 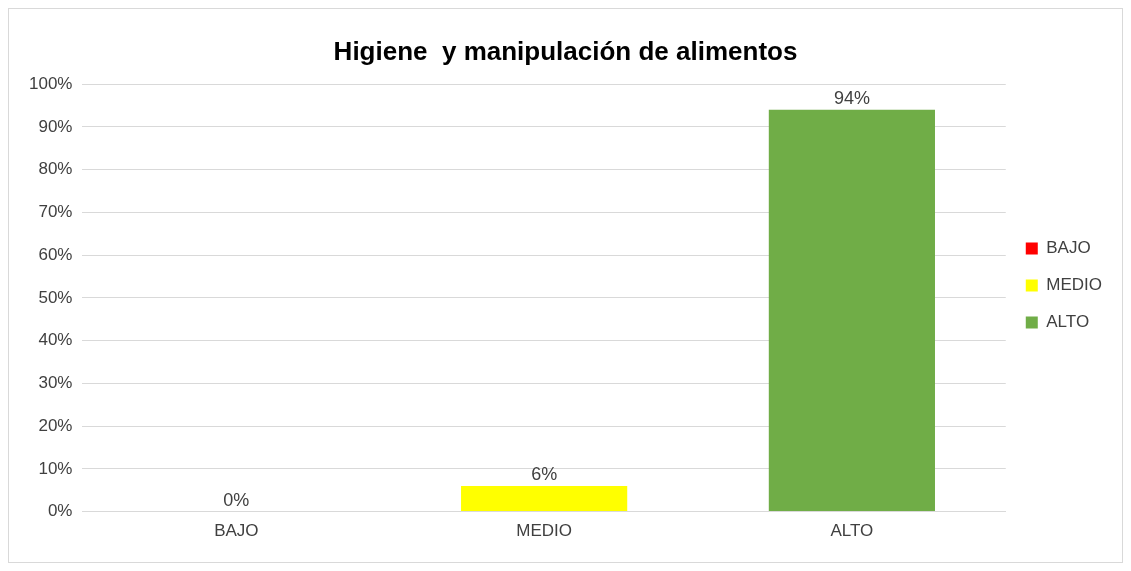 What do you see at coordinates (236, 531) in the screenshot?
I see `x-tick-label: BAJO` at bounding box center [236, 531].